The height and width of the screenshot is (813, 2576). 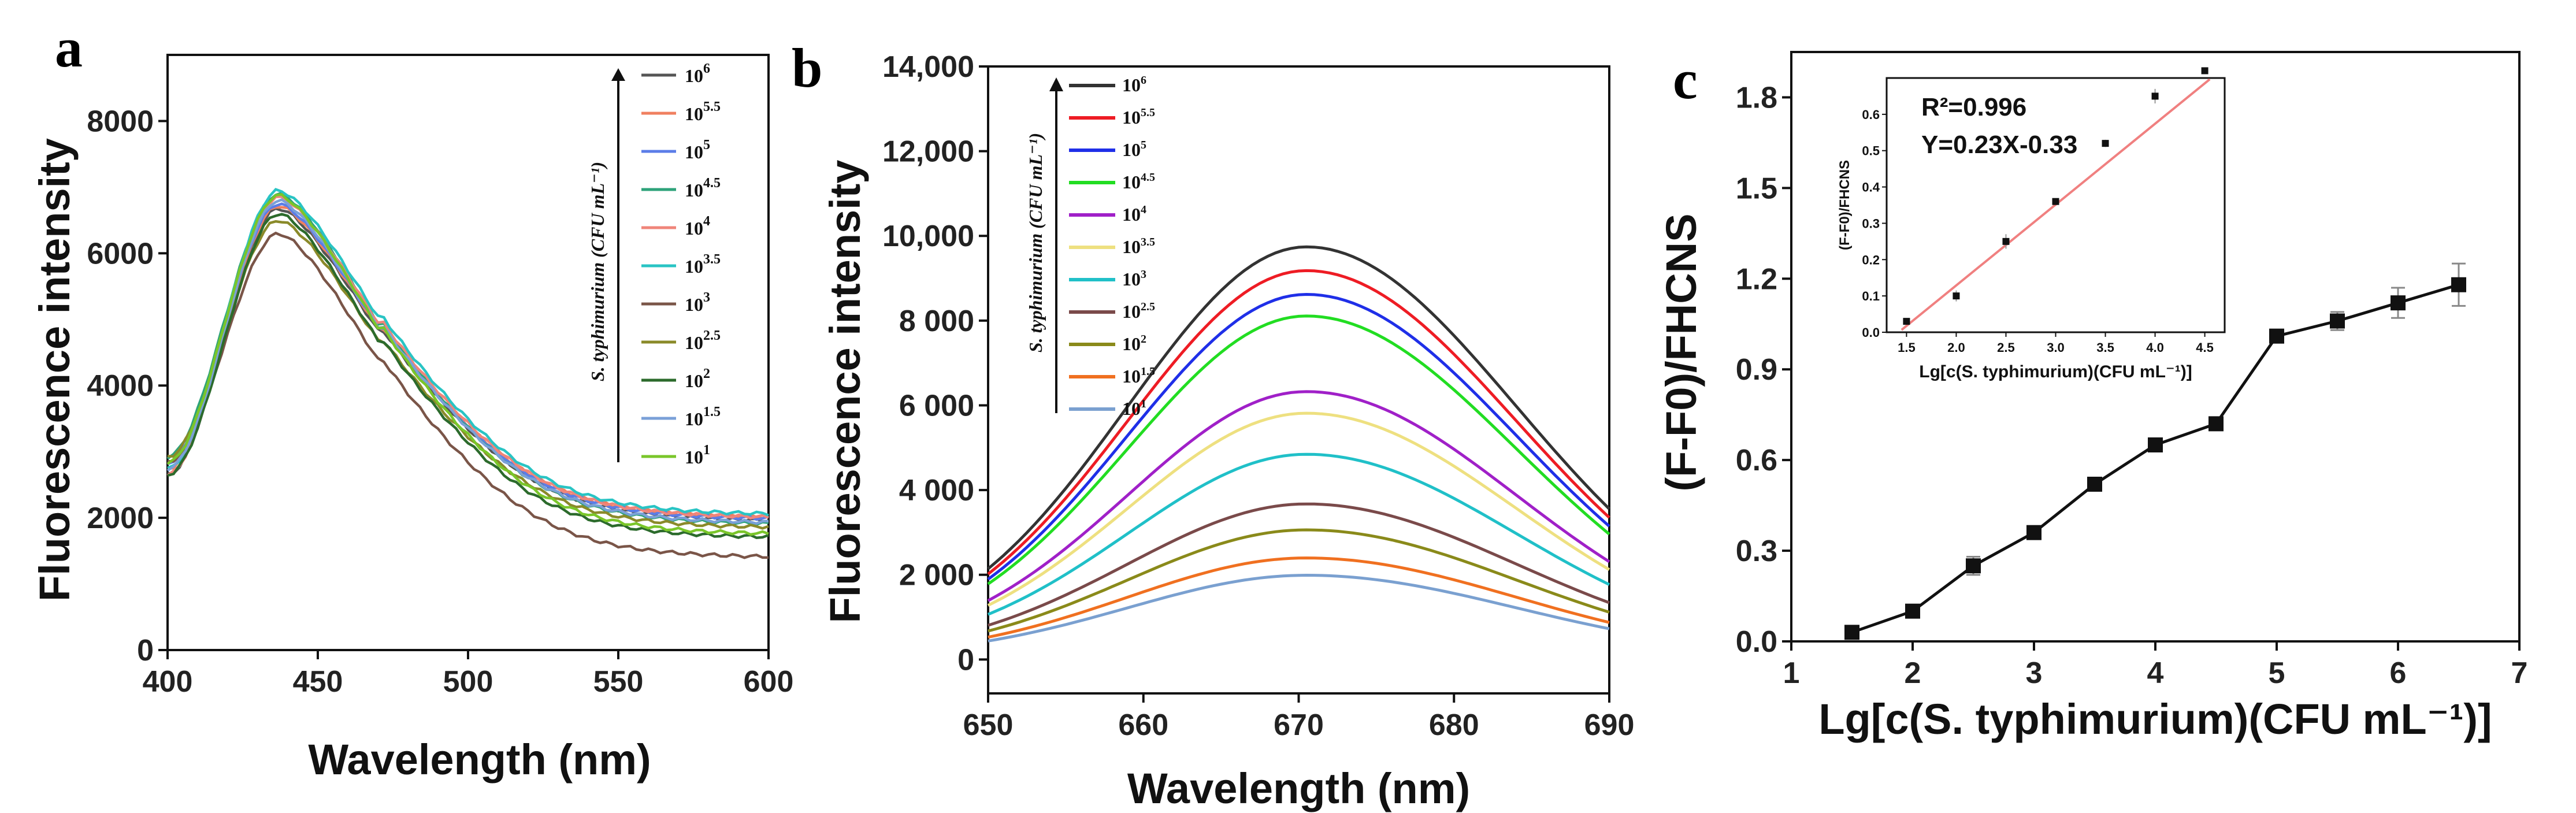 What do you see at coordinates (1871, 260) in the screenshot?
I see `inset-y-tick-label: 0.2` at bounding box center [1871, 260].